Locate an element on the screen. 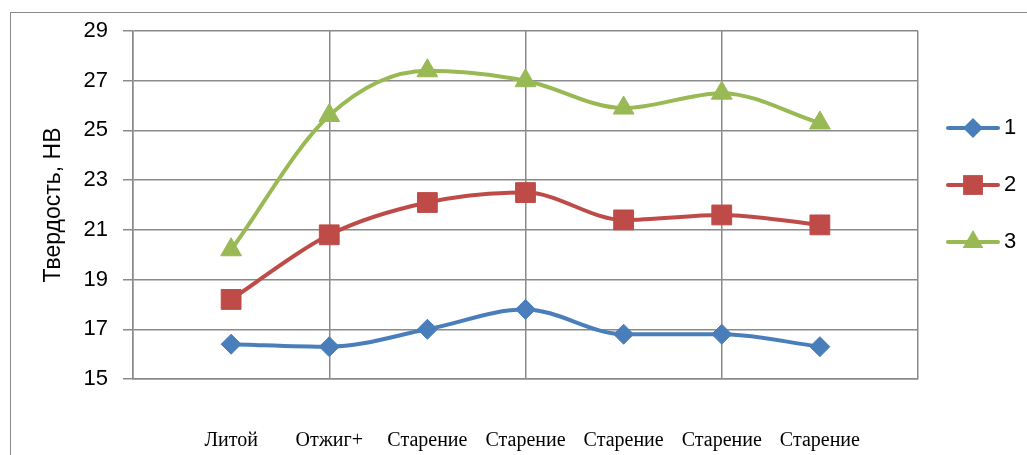  y-axis-title: Твердость, НВ is located at coordinates (52, 205).